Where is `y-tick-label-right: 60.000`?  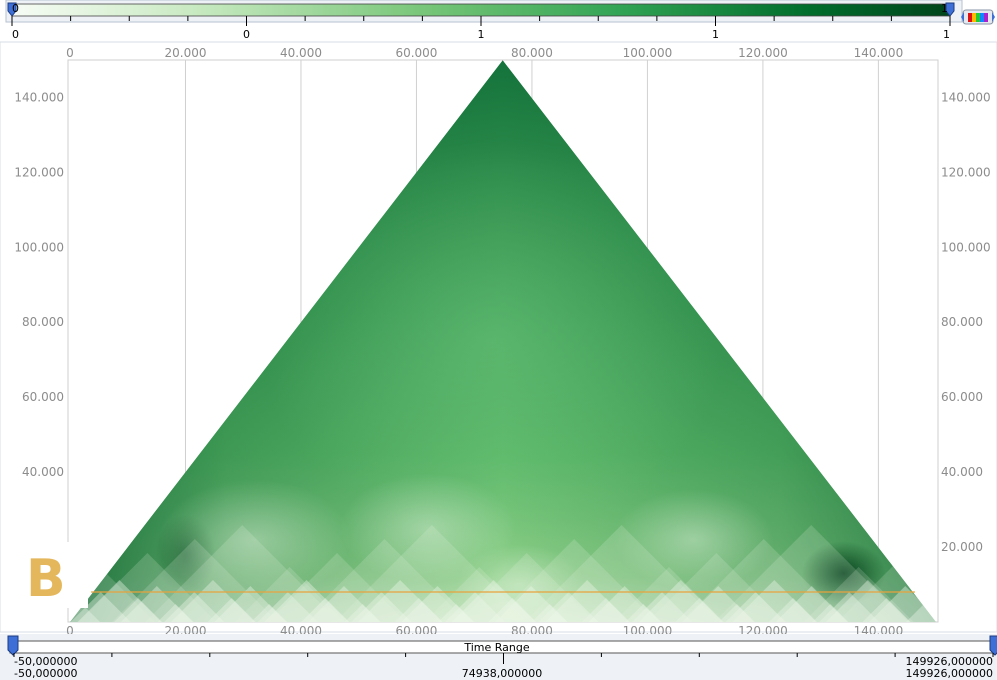 y-tick-label-right: 60.000 is located at coordinates (962, 397).